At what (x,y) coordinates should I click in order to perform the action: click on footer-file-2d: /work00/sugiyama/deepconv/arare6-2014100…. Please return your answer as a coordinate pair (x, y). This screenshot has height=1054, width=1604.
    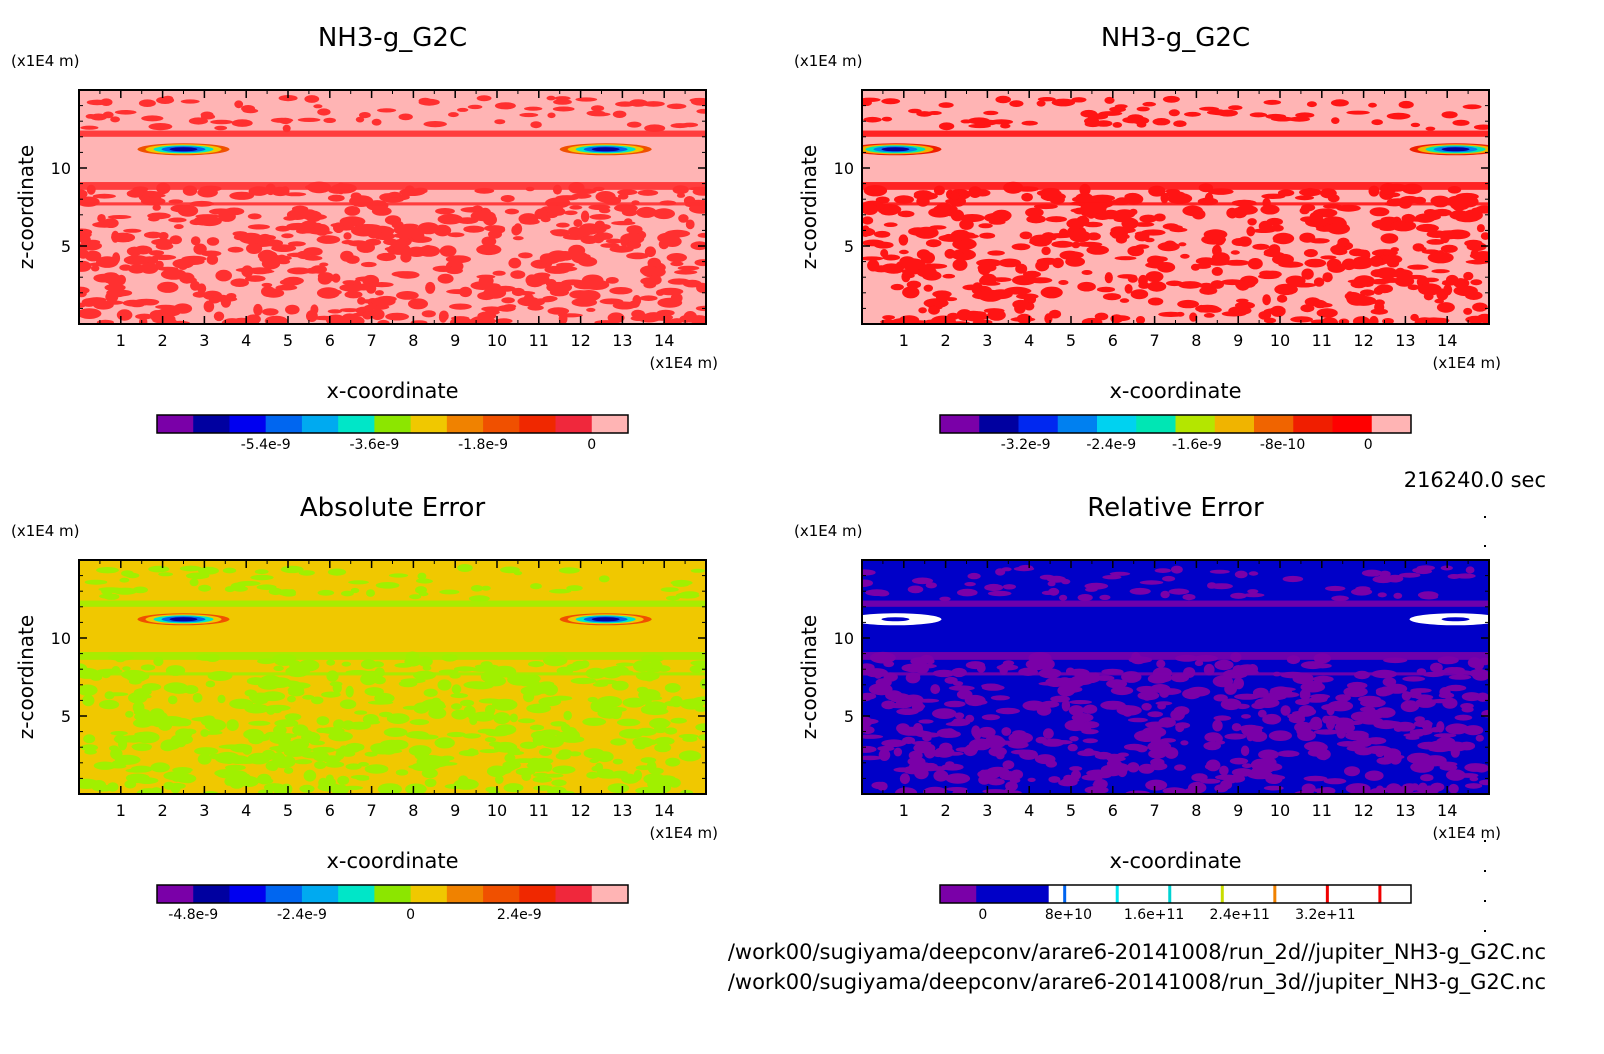
    Looking at the image, I should click on (1136, 952).